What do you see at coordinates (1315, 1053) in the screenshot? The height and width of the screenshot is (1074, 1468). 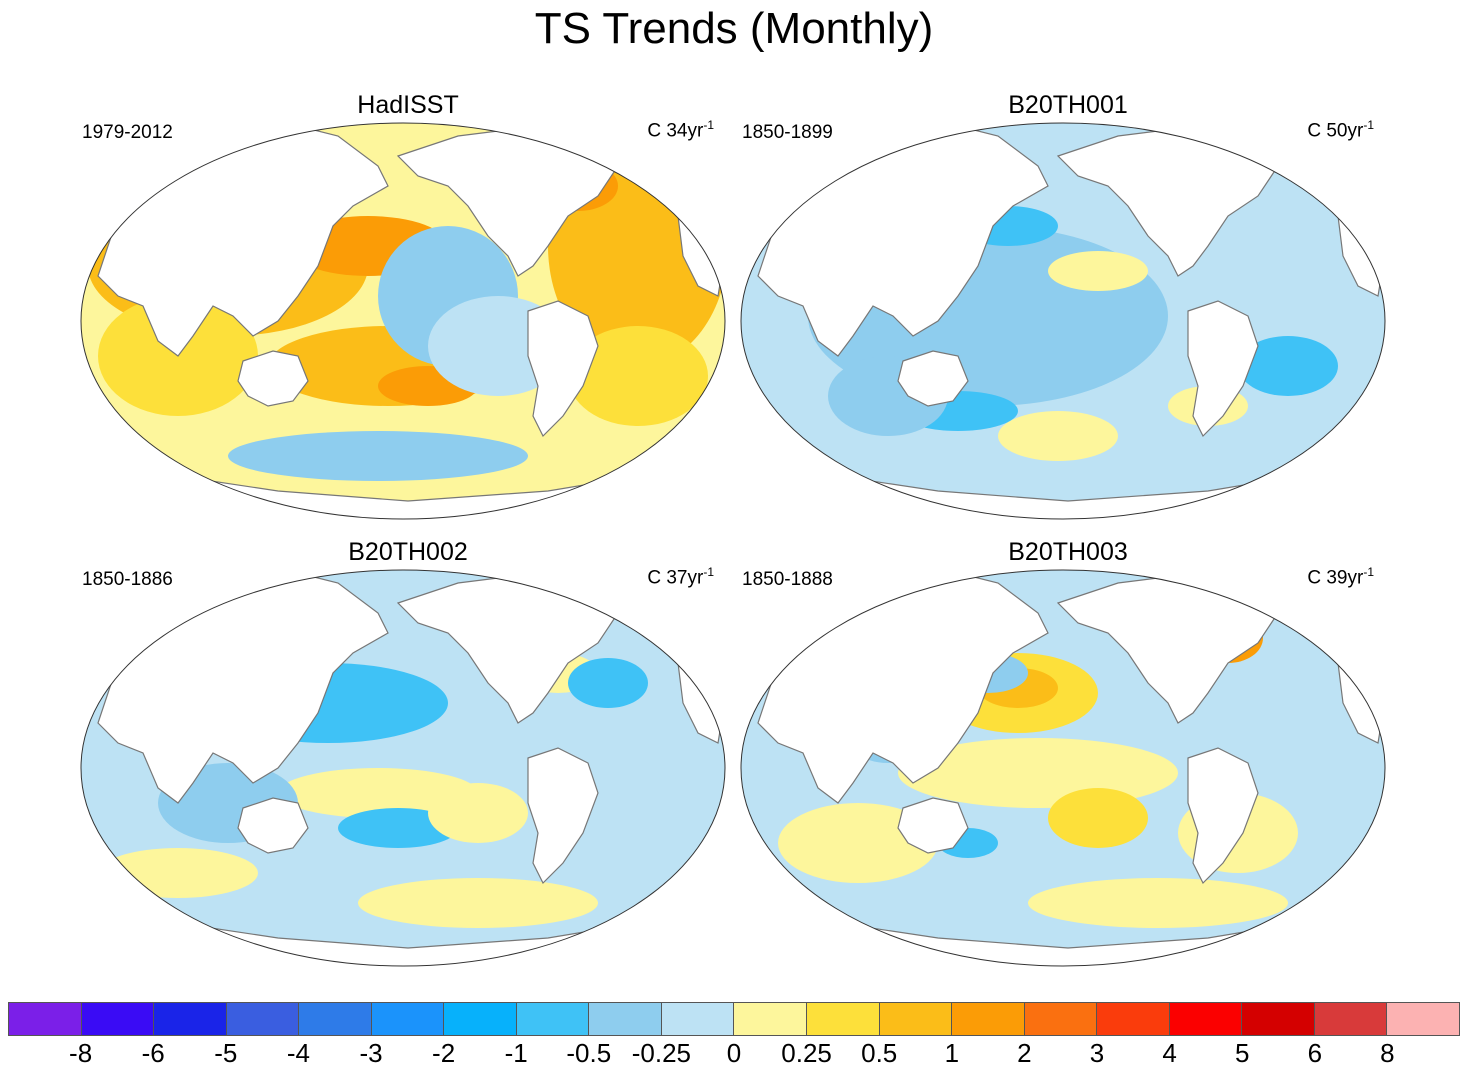 I see `colorbar-tick-label: 6` at bounding box center [1315, 1053].